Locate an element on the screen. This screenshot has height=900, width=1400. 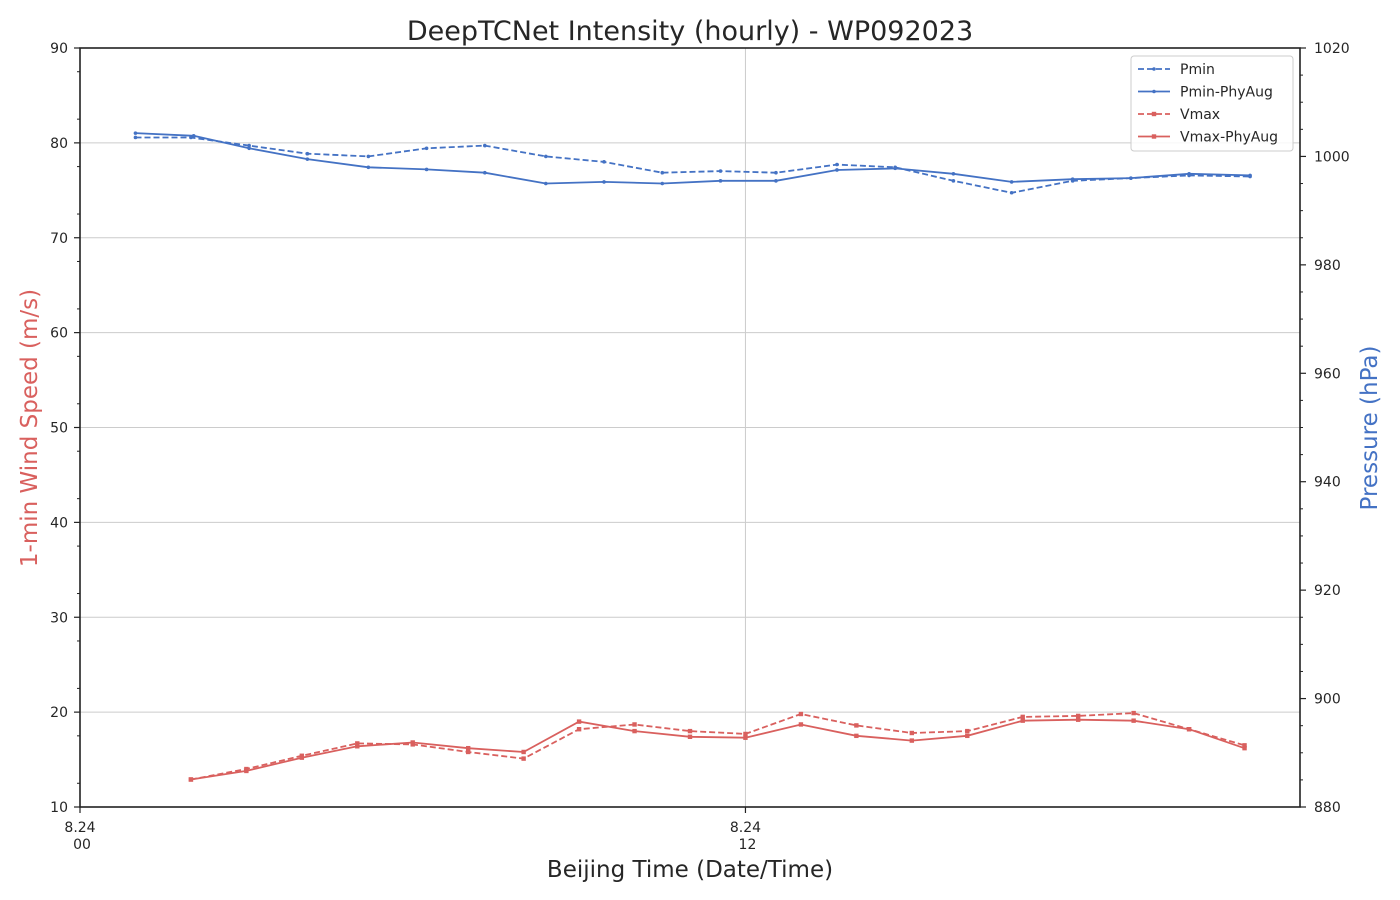
legend-entry: Pmin-PhyAug is located at coordinates (1205, 93).